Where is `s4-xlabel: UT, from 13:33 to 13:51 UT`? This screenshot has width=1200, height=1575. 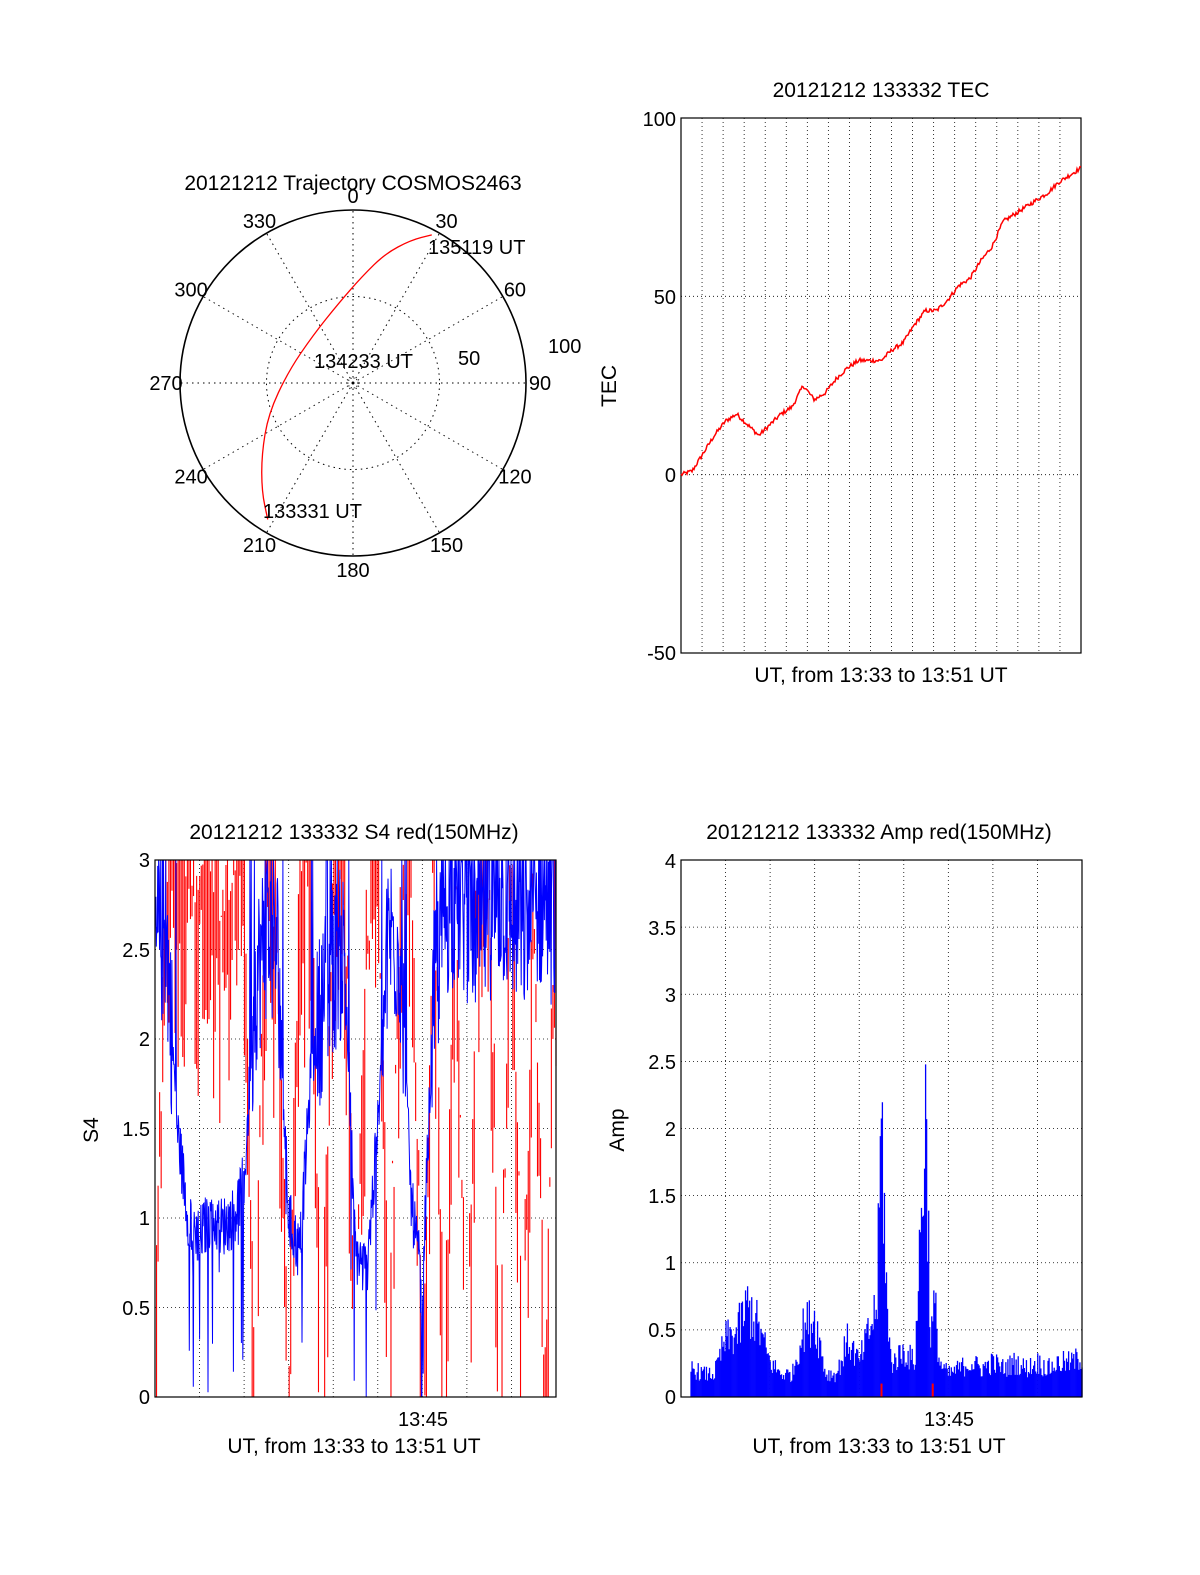 s4-xlabel: UT, from 13:33 to 13:51 UT is located at coordinates (353, 1446).